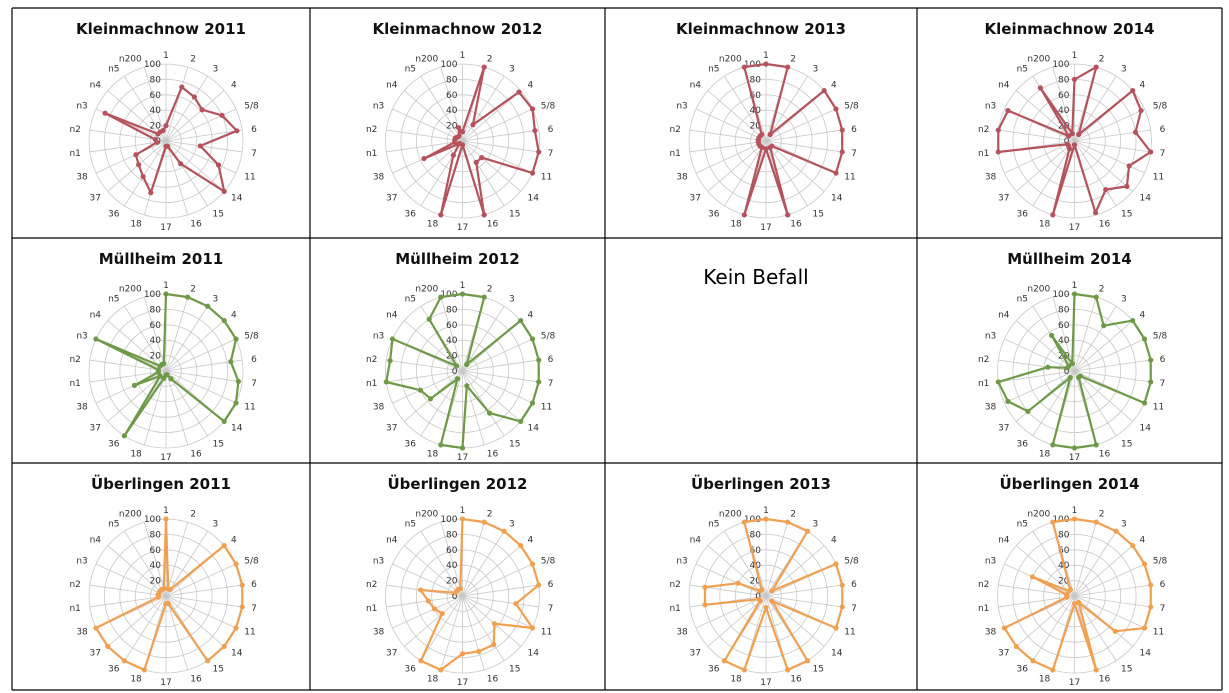 The width and height of the screenshot is (1229, 693). Describe the element at coordinates (1067, 372) in the screenshot. I see `radial-tick-label: 0` at that location.